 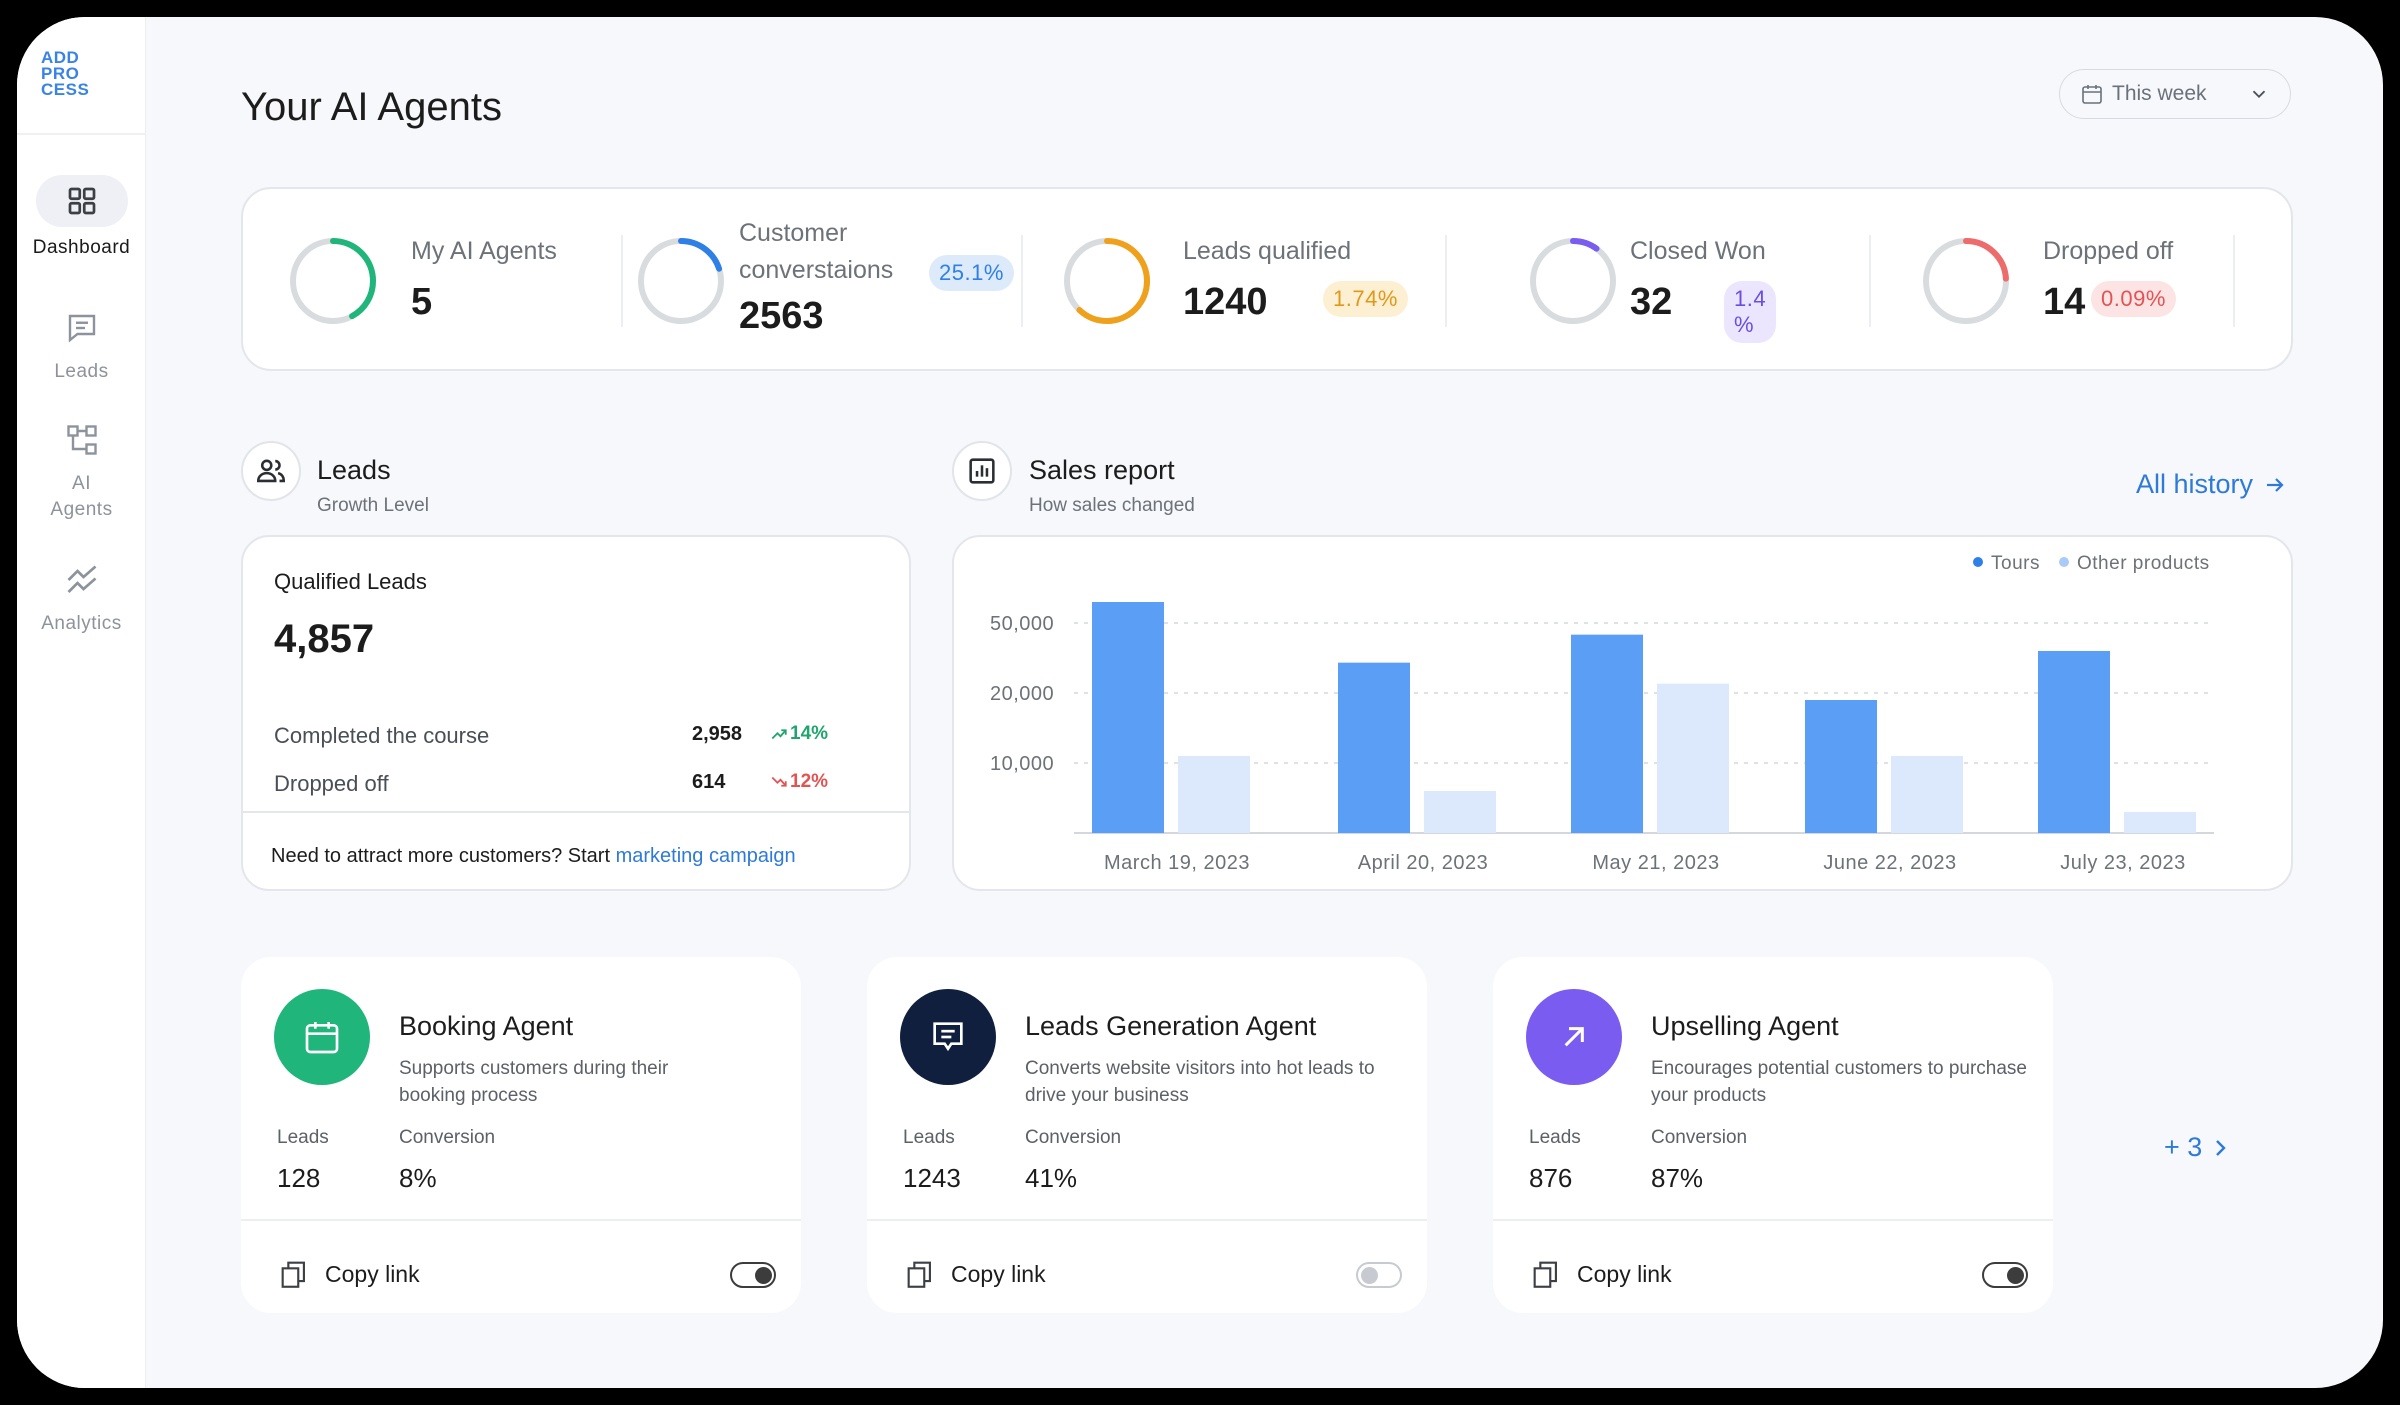 I want to click on footer-text: Need to attract more customers? Start, so click(x=443, y=856).